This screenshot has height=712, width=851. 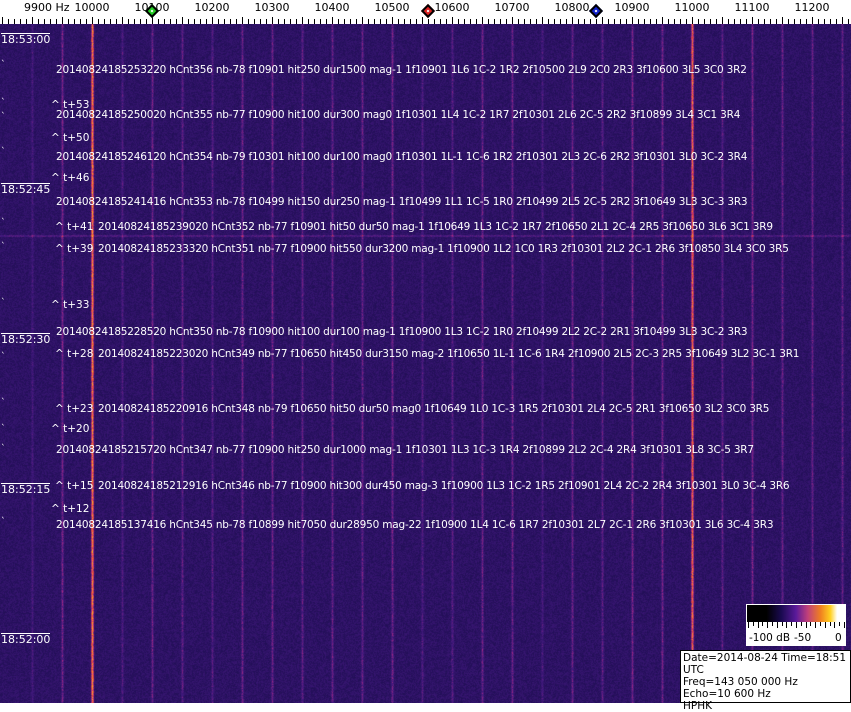 I want to click on scale-label: -50, so click(x=803, y=638).